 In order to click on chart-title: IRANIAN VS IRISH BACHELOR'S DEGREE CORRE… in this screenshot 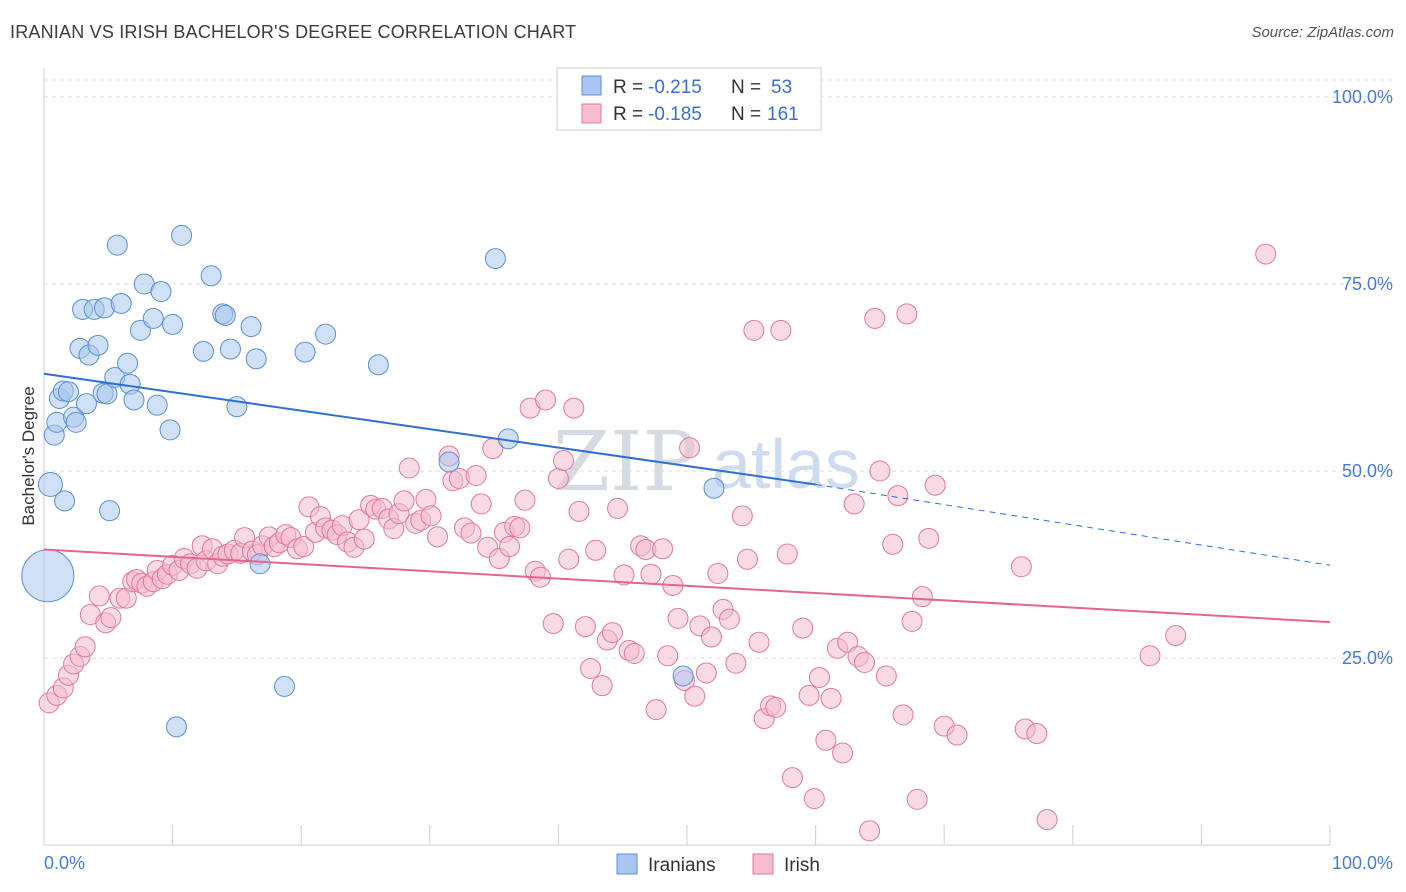, I will do `click(293, 32)`.